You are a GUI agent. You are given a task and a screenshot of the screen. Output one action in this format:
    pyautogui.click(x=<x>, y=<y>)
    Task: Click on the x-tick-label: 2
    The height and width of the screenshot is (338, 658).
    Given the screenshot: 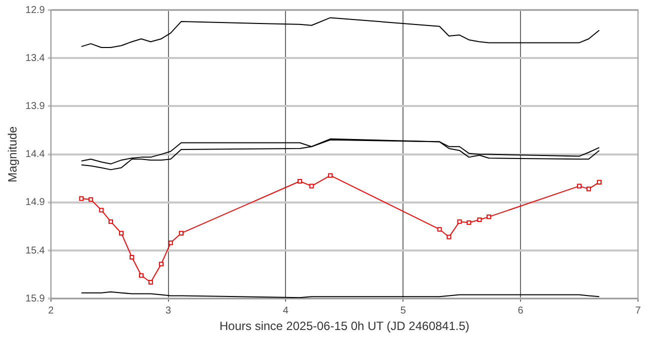 What is the action you would take?
    pyautogui.click(x=51, y=310)
    